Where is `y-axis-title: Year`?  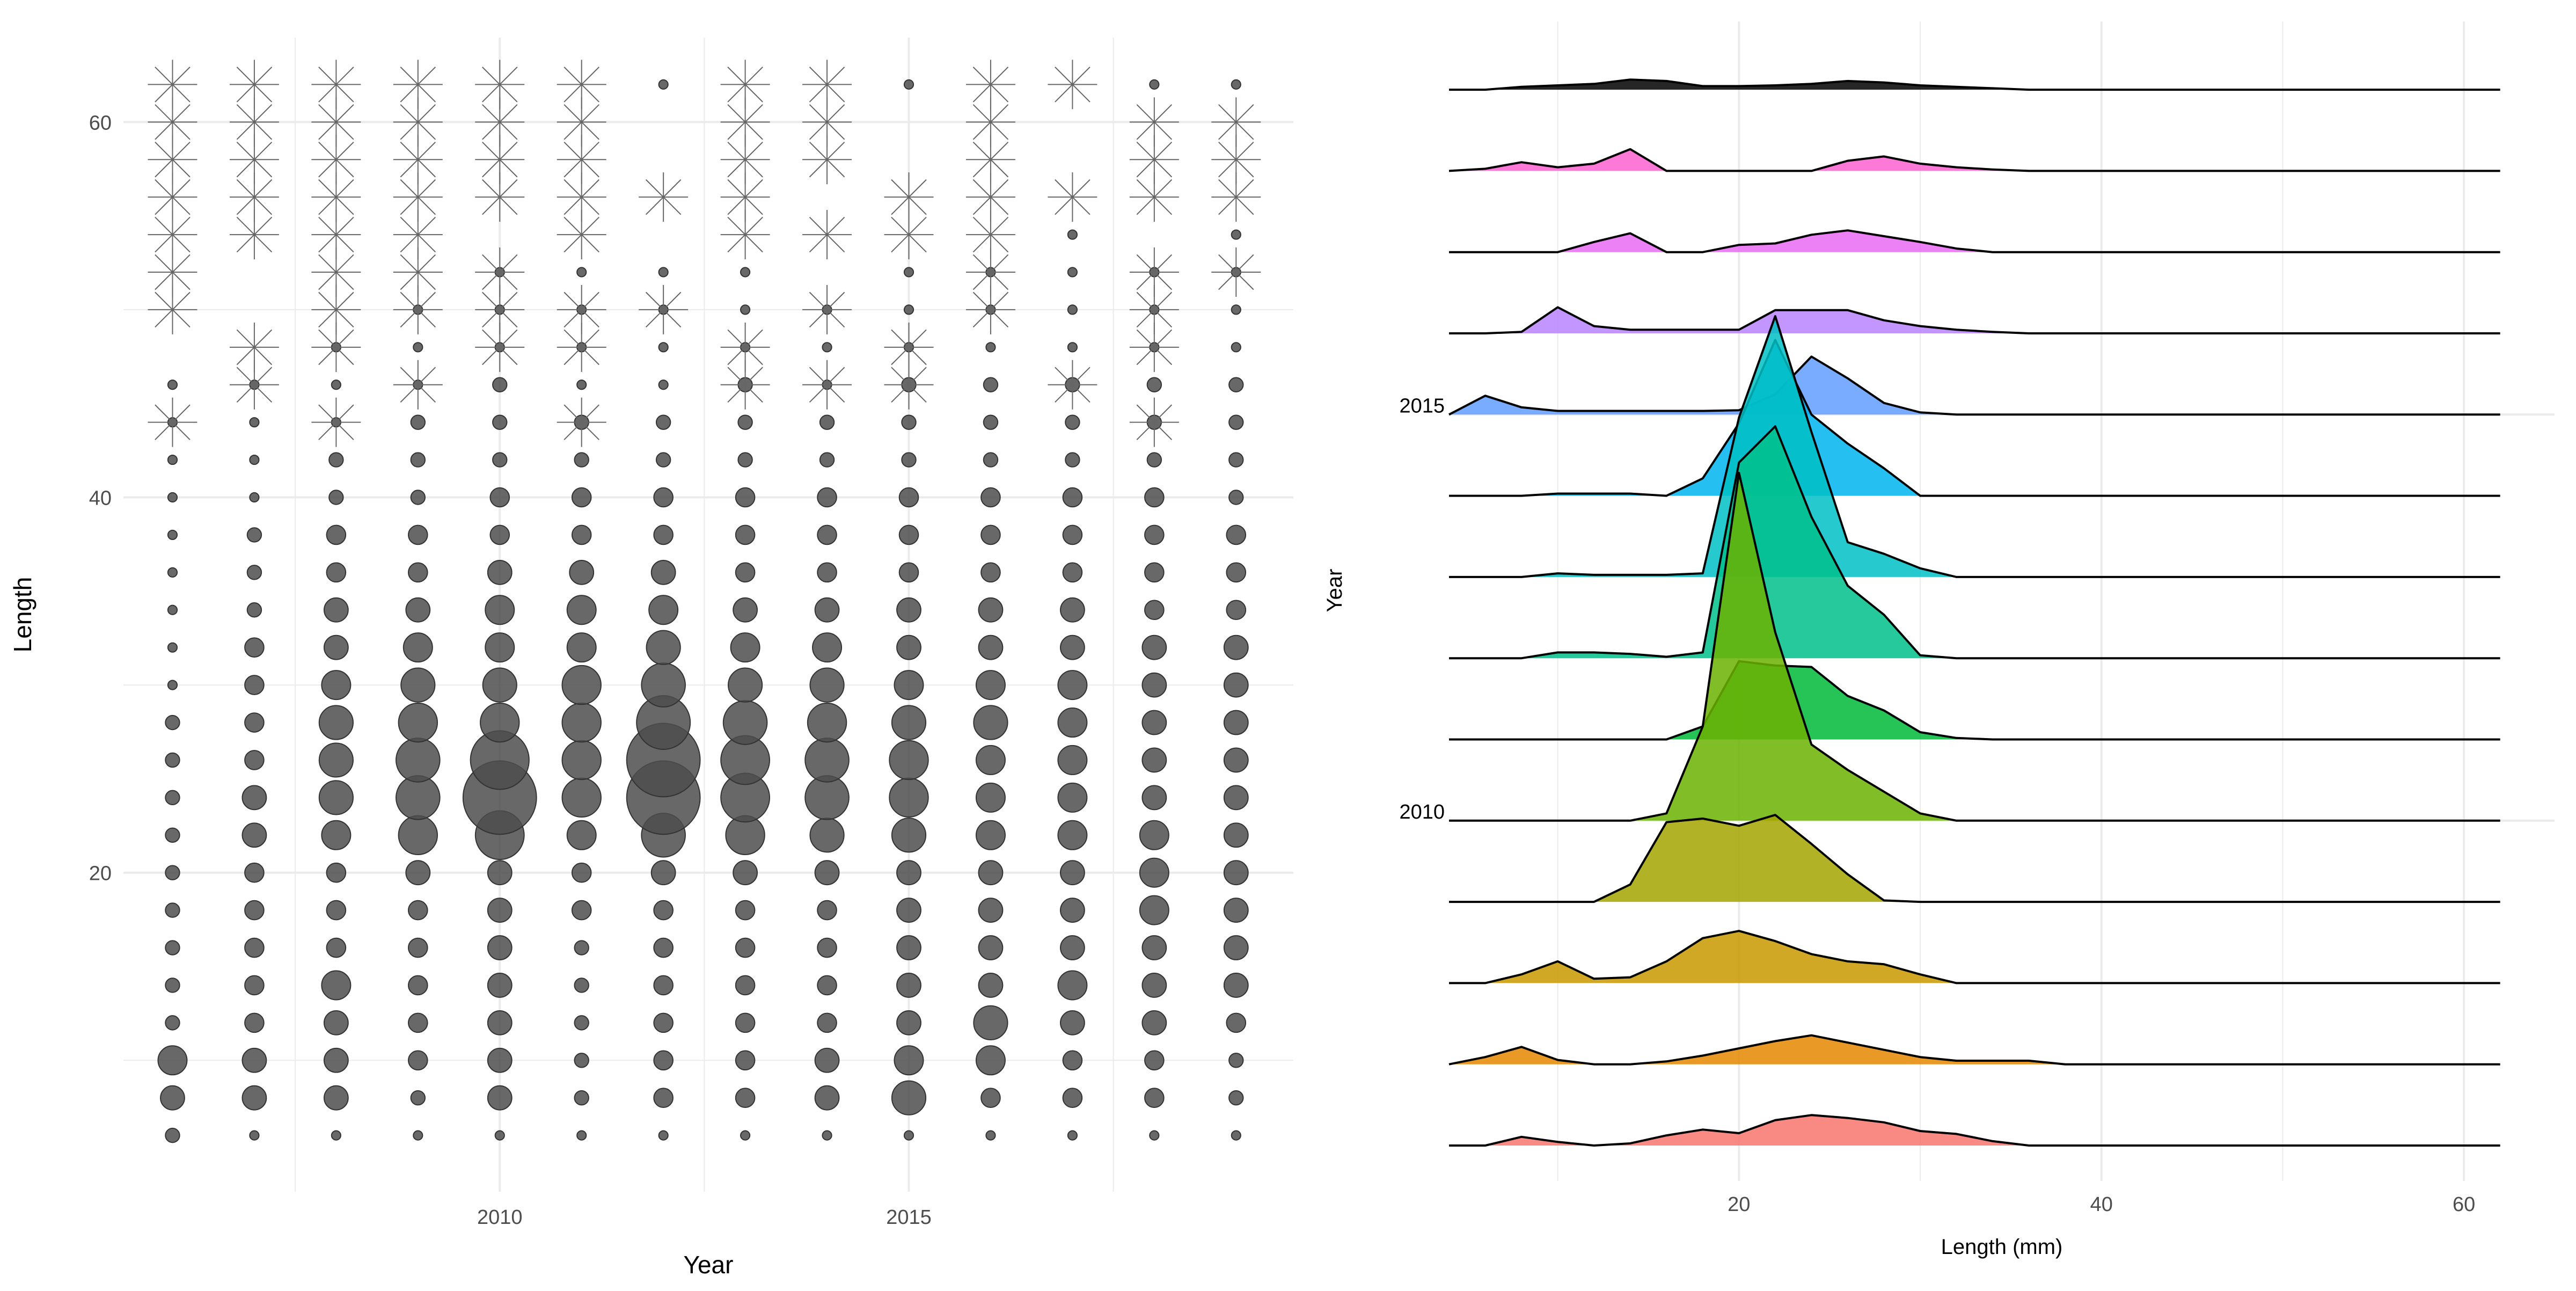 y-axis-title: Year is located at coordinates (1334, 590).